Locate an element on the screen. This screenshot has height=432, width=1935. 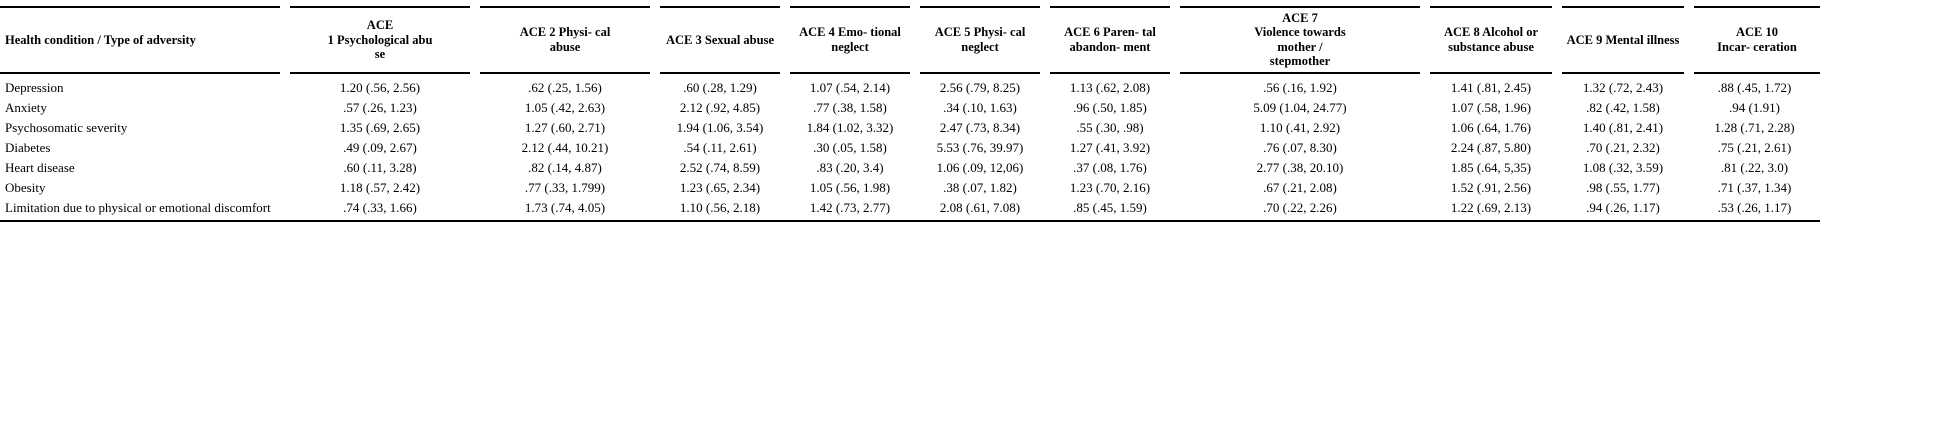
table-cell: .83 (.20, 3.4) is located at coordinates (850, 167).